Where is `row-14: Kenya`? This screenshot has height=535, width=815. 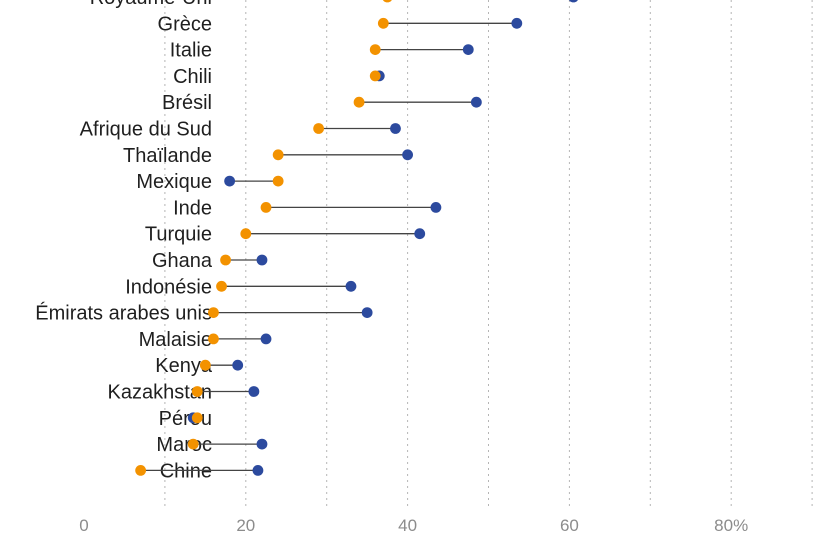
row-14: Kenya is located at coordinates (199, 366).